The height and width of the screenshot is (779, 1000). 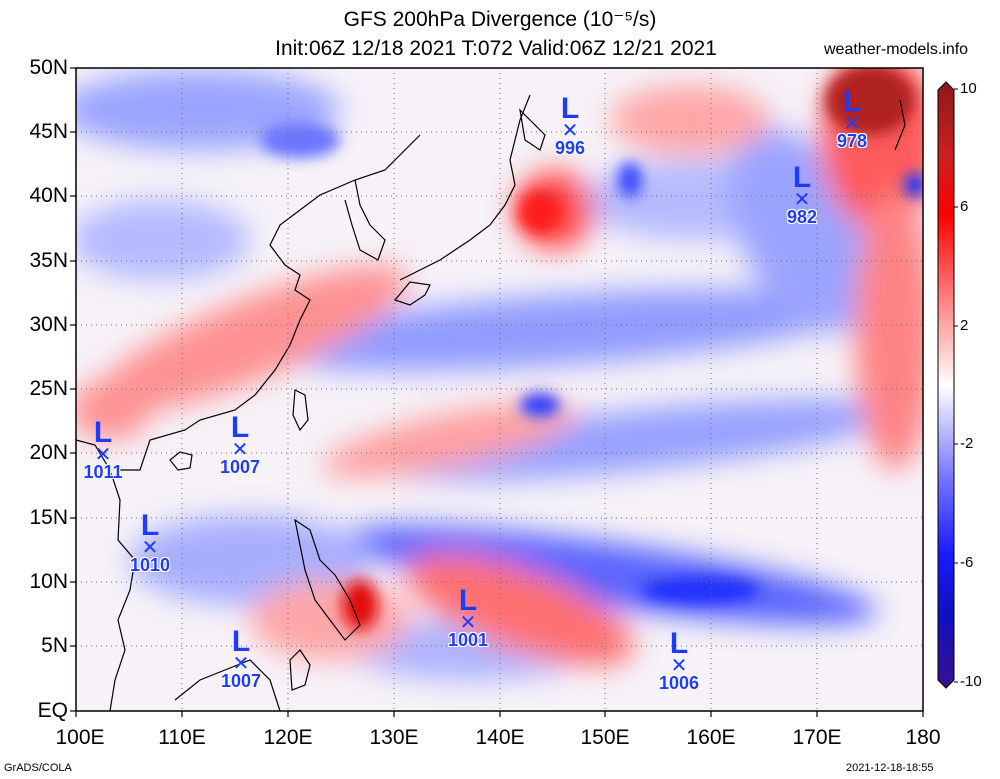 What do you see at coordinates (896, 49) in the screenshot?
I see `site-credit: weather-models.info` at bounding box center [896, 49].